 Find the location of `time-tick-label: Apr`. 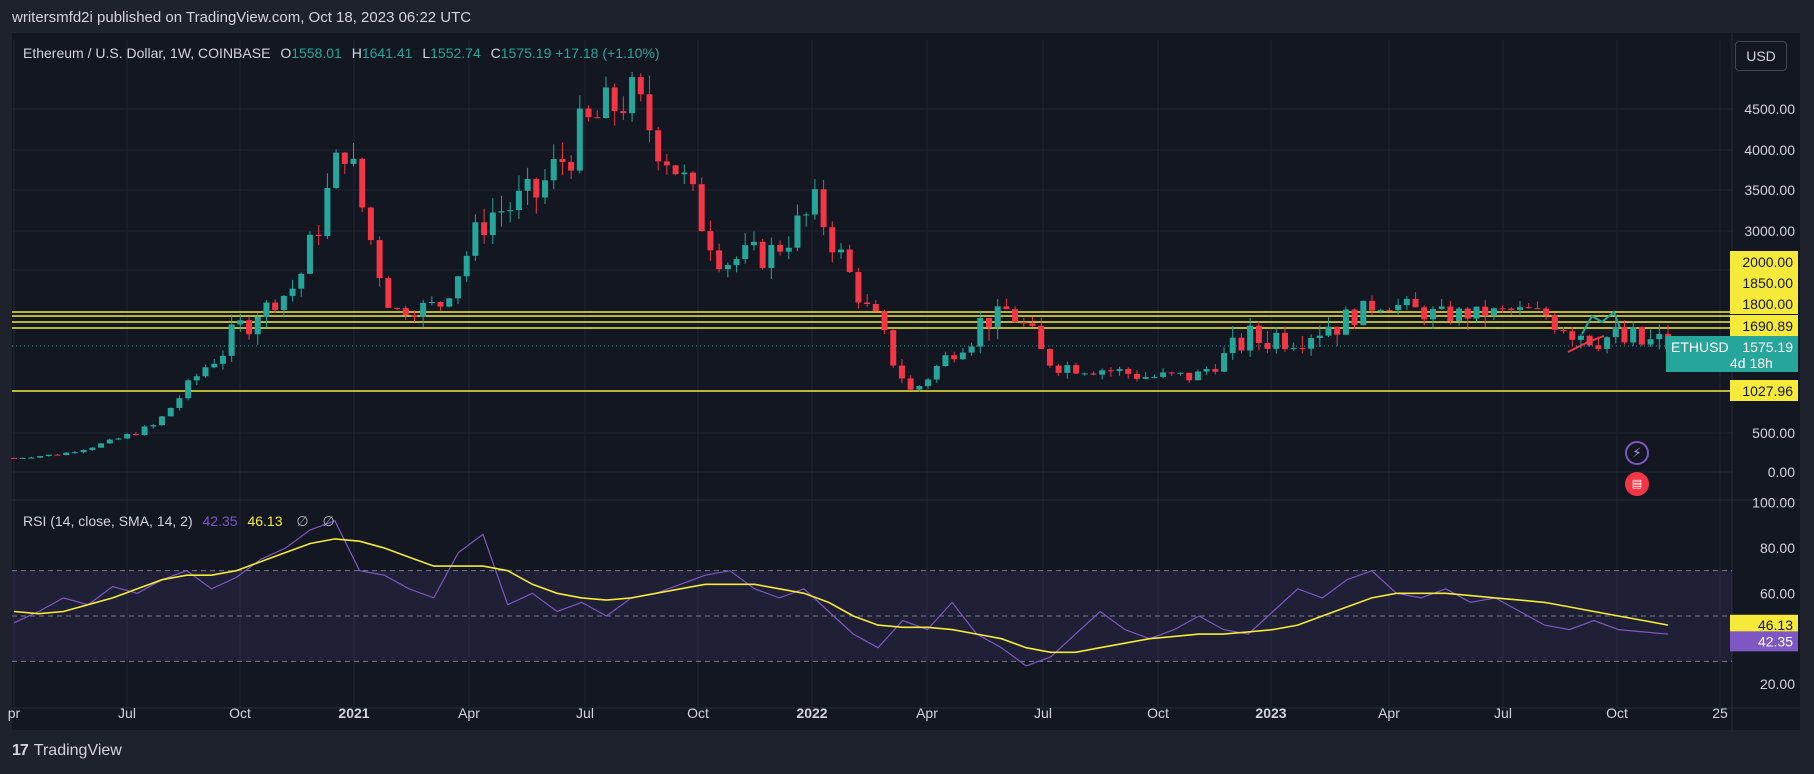

time-tick-label: Apr is located at coordinates (469, 713).